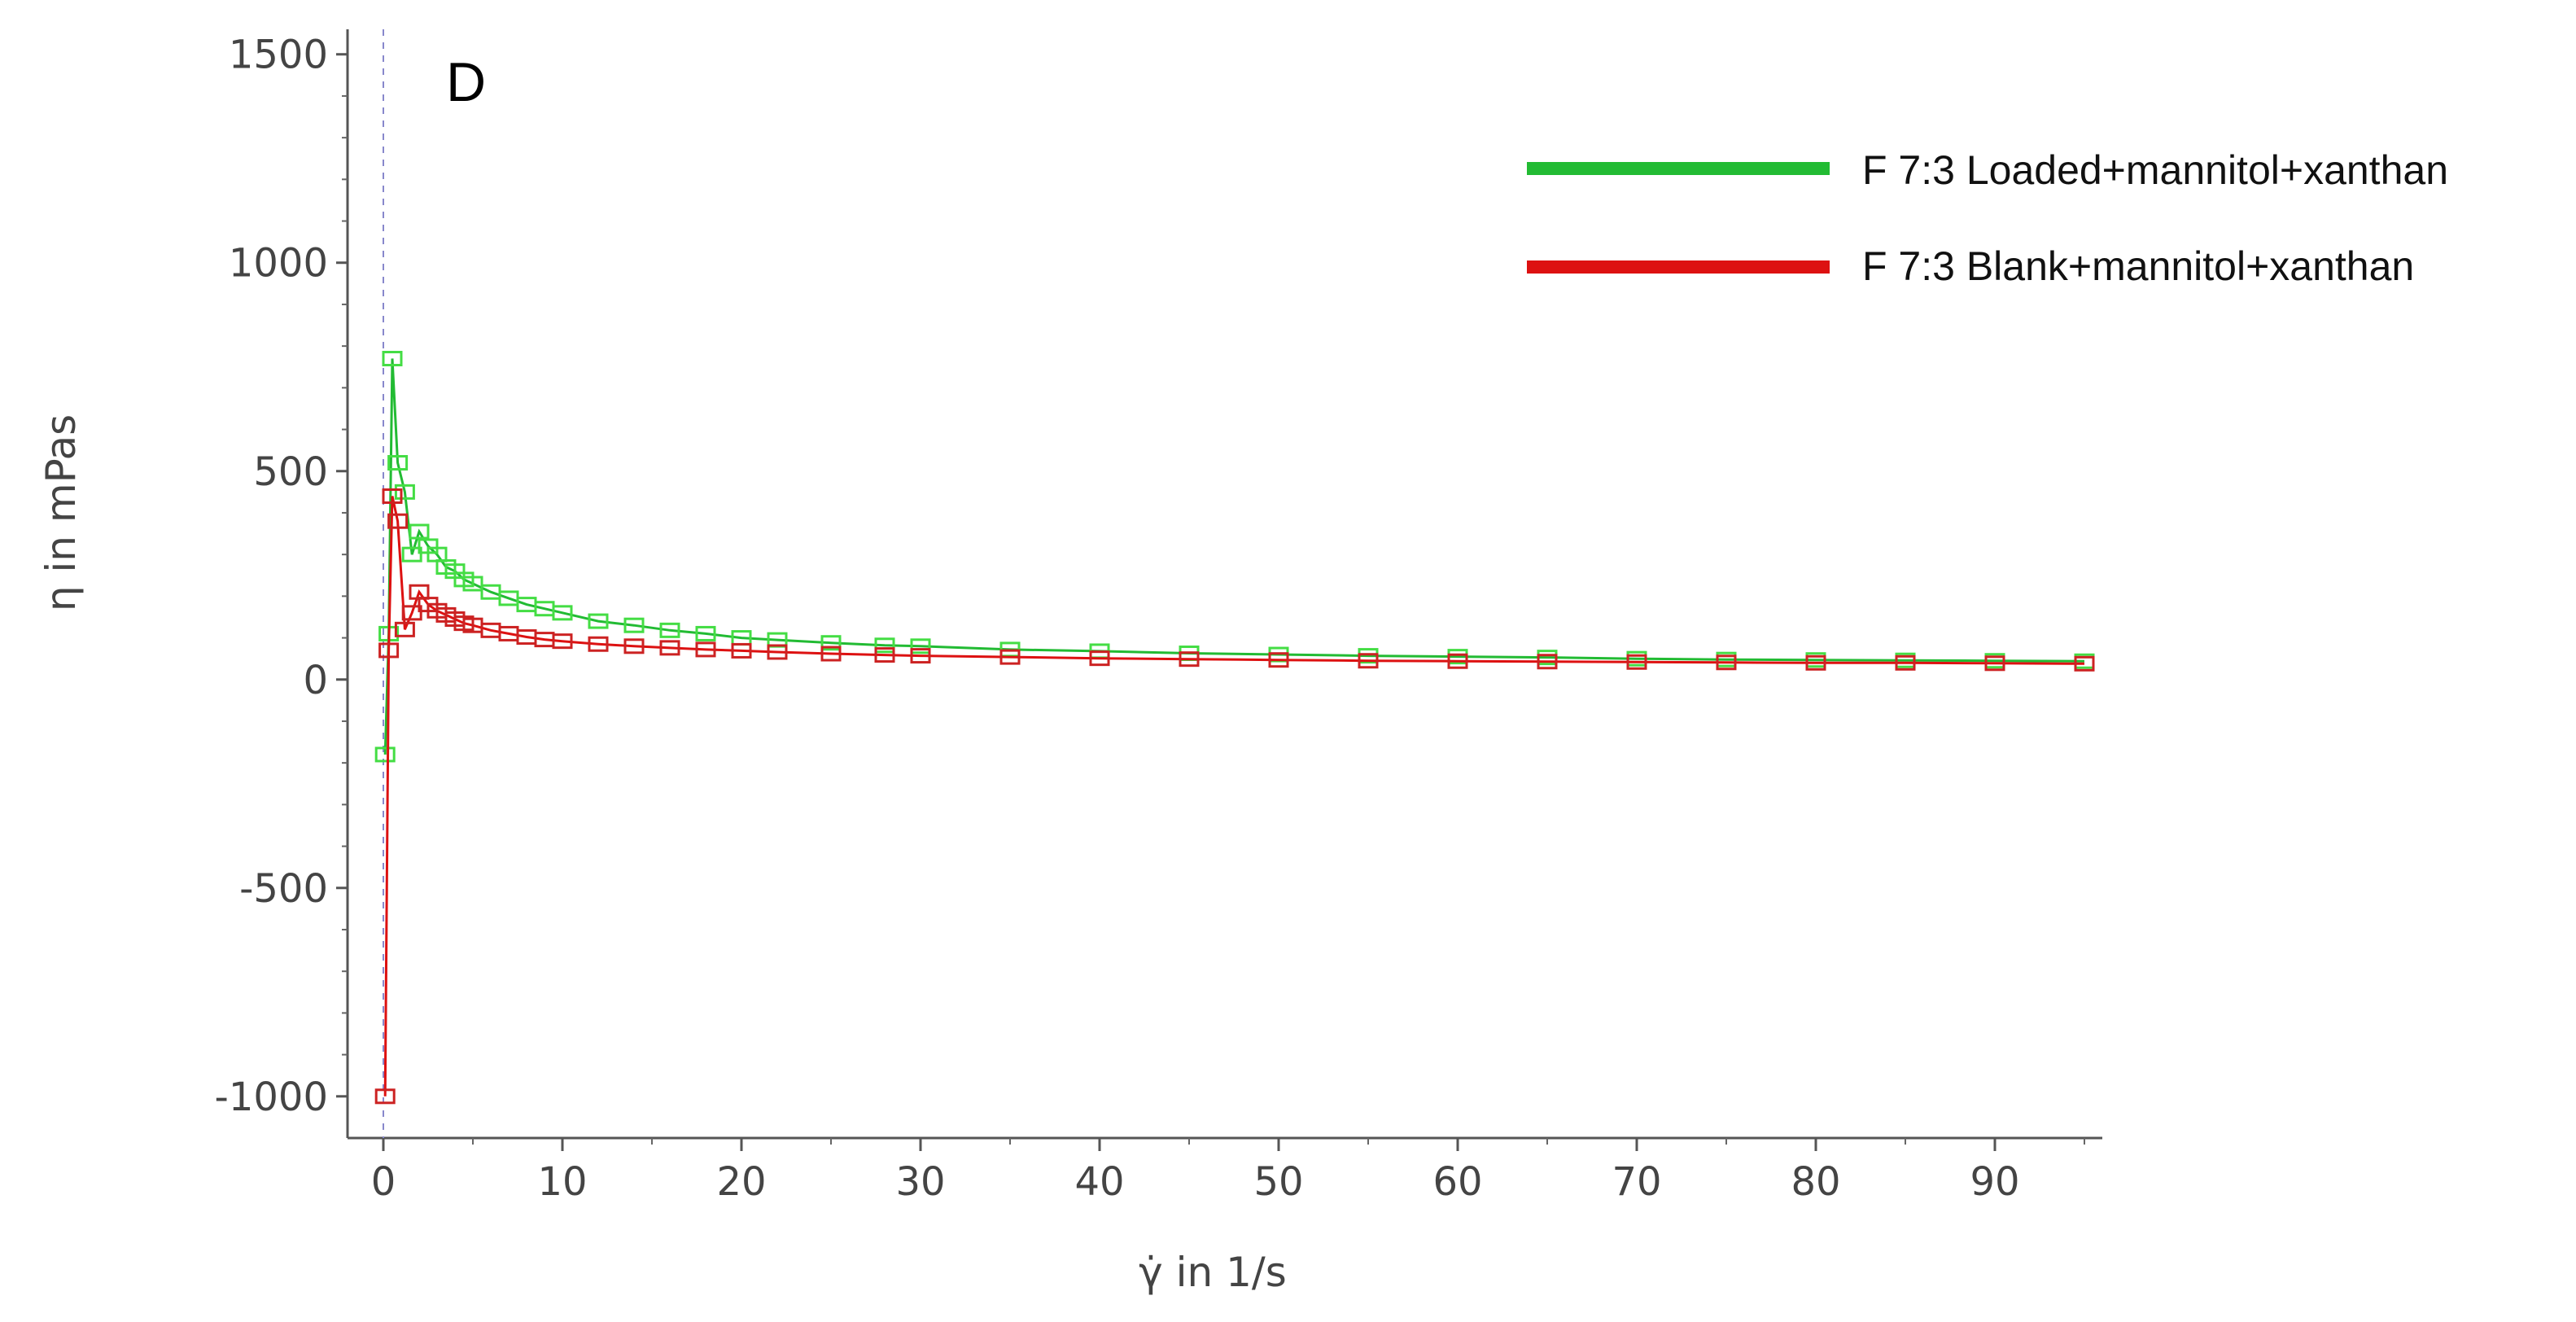 This screenshot has width=2576, height=1322. I want to click on x-tick-label: 90, so click(1994, 1182).